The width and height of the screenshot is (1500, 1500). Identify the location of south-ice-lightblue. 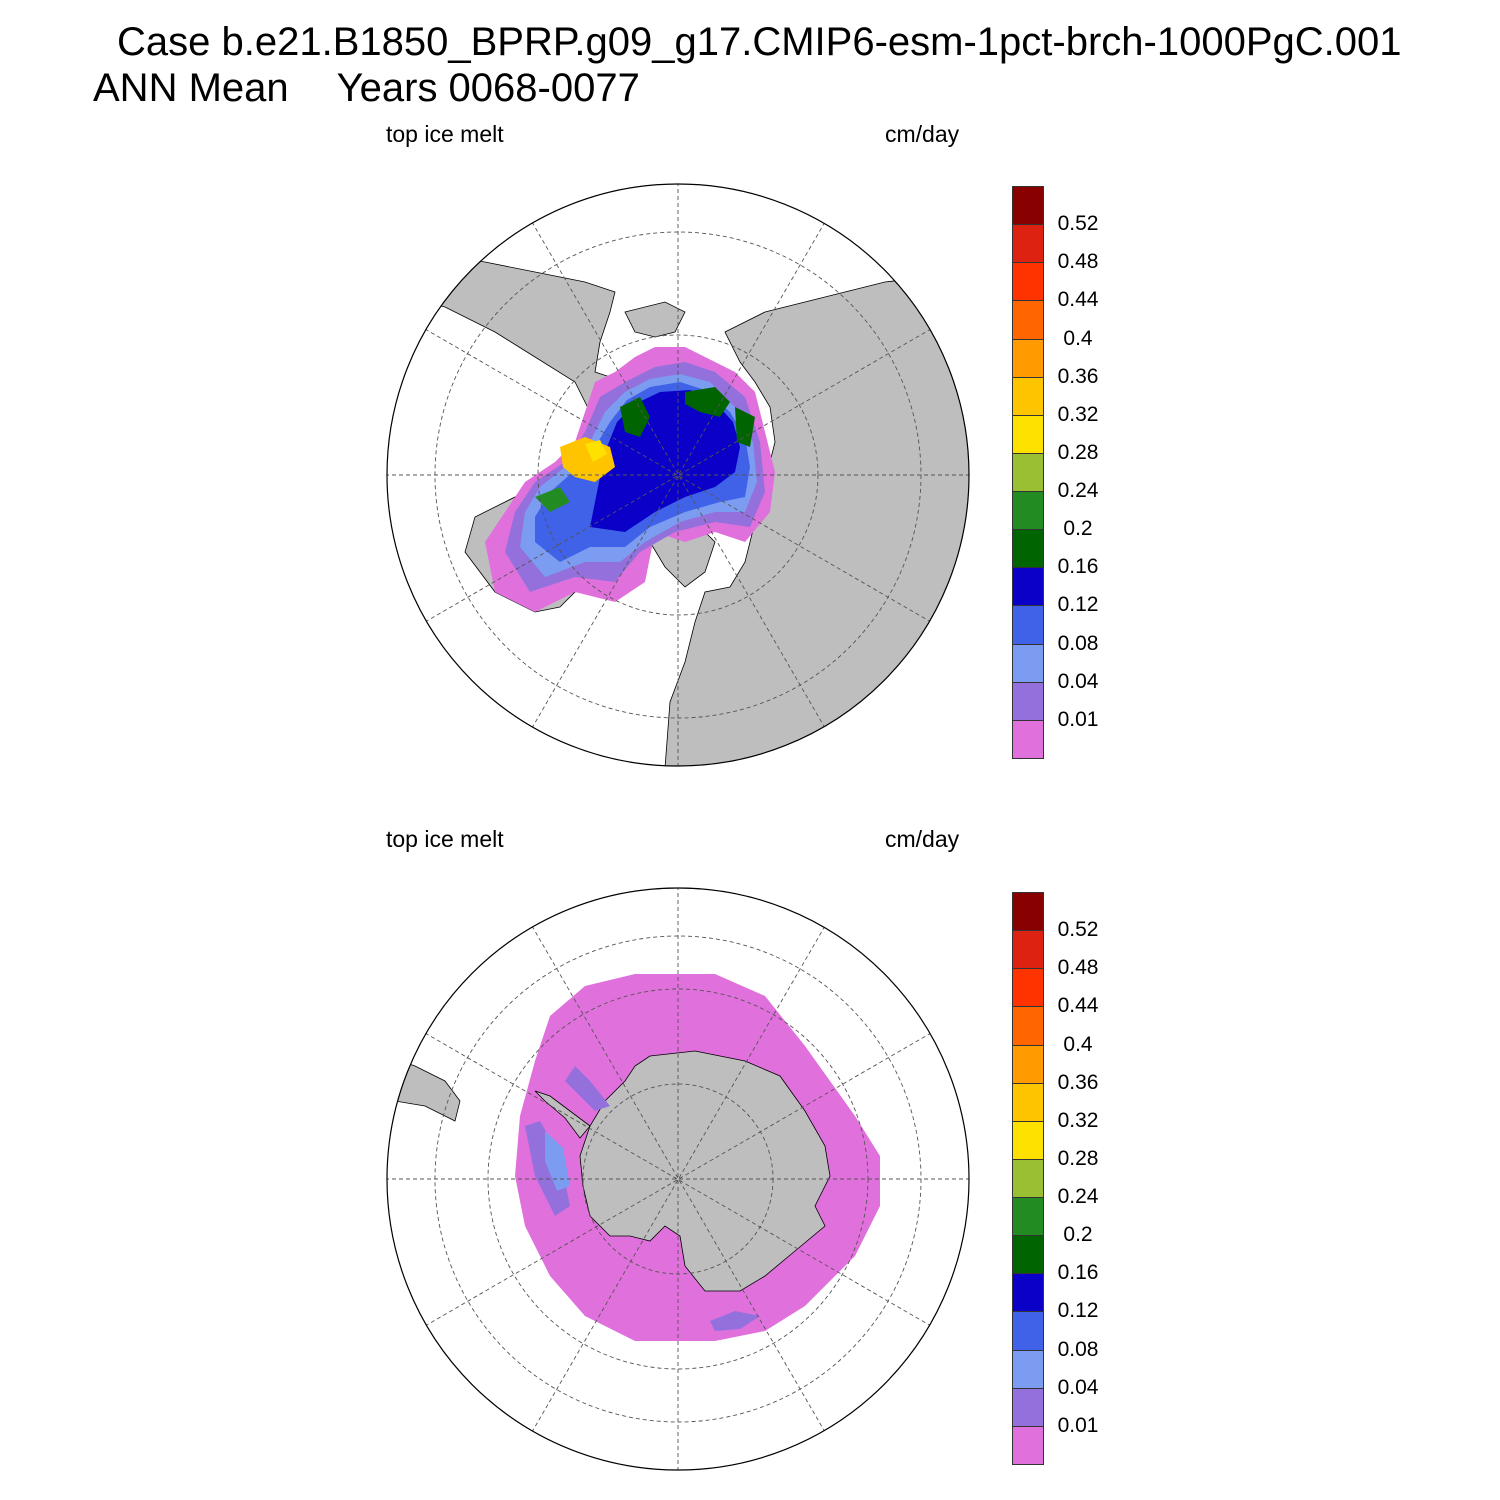
(557, 1161).